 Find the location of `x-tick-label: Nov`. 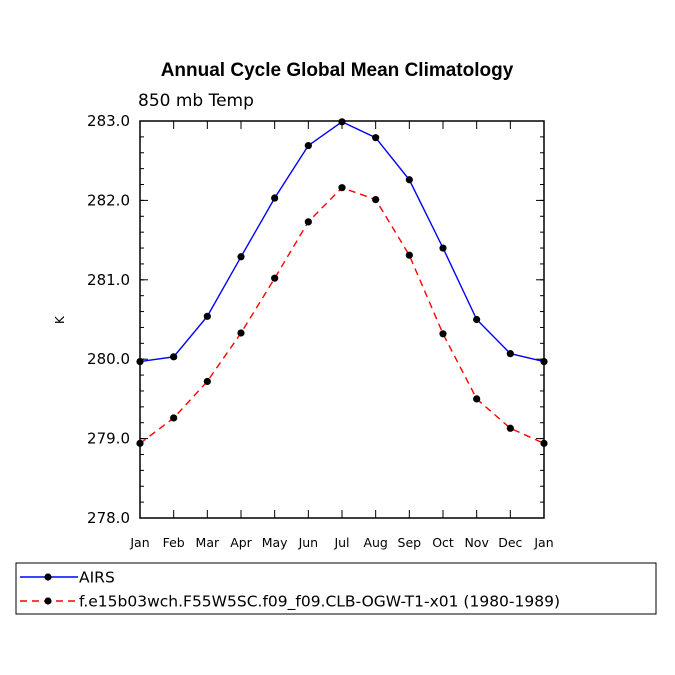

x-tick-label: Nov is located at coordinates (476, 542).